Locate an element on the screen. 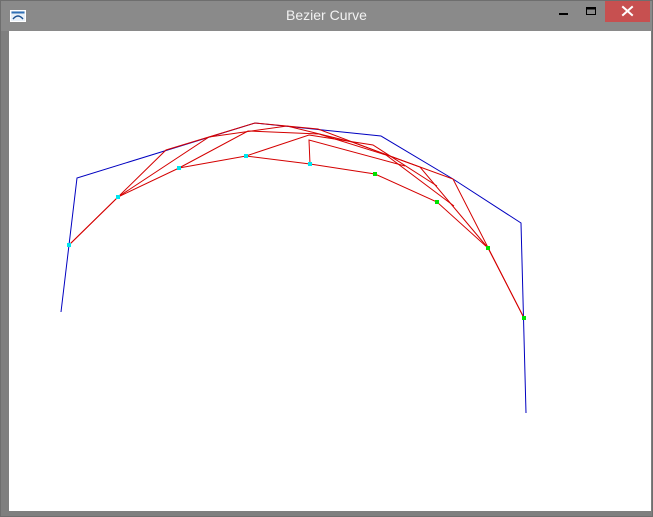  application-icon is located at coordinates (18, 15).